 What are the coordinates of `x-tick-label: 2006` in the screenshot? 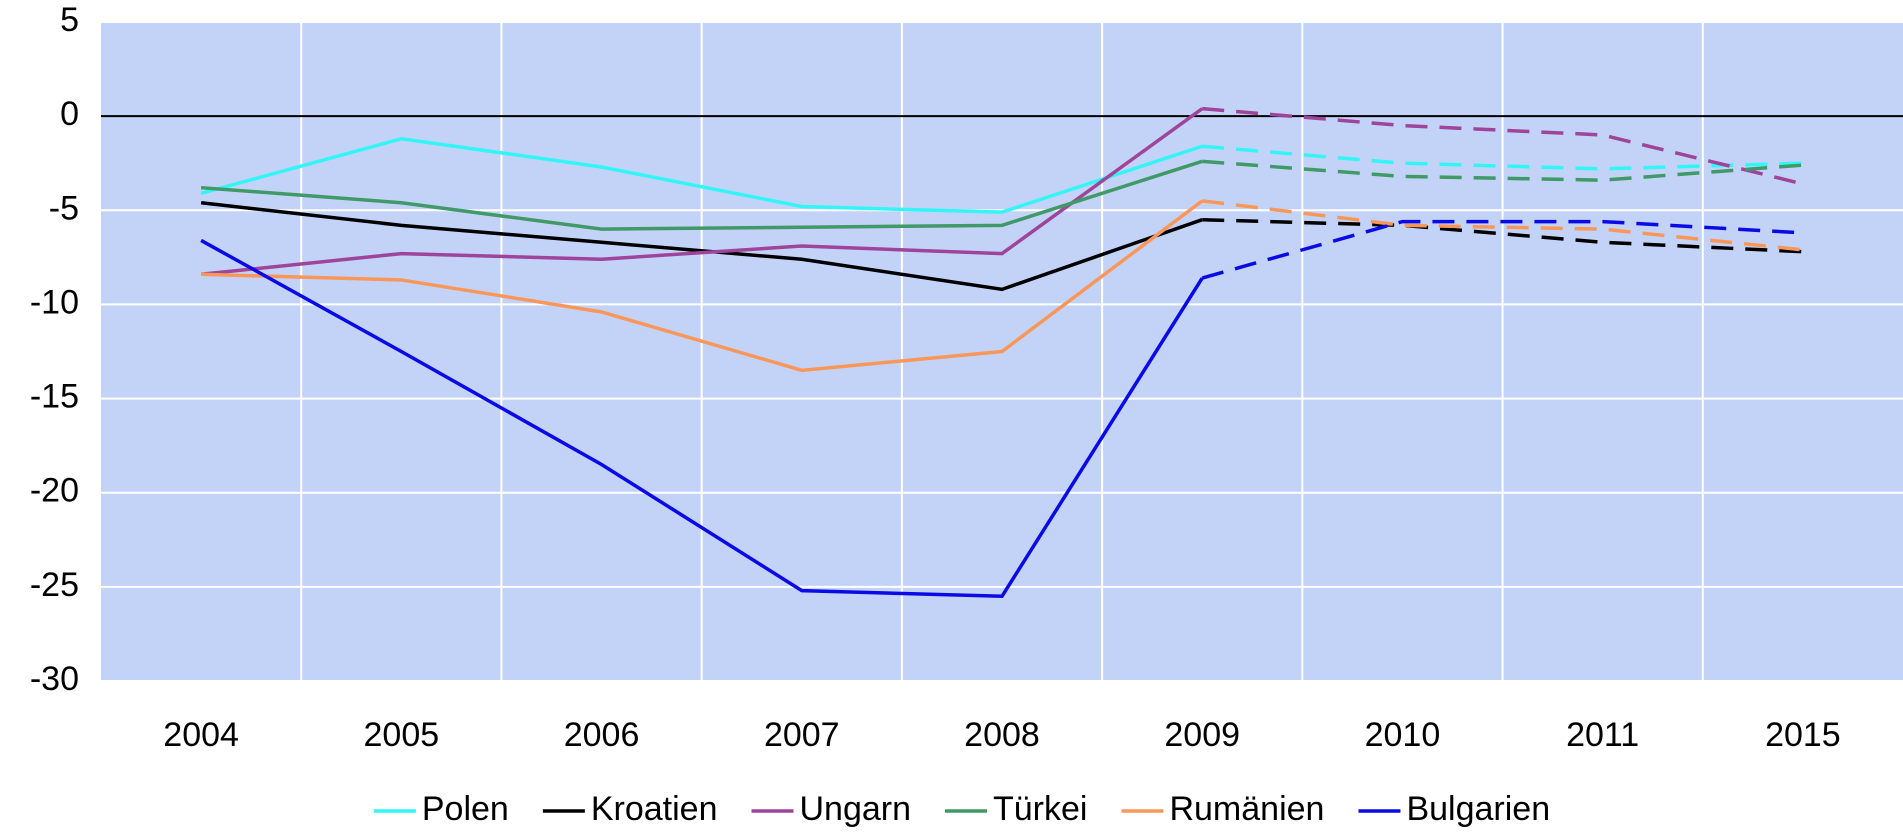 It's located at (602, 735).